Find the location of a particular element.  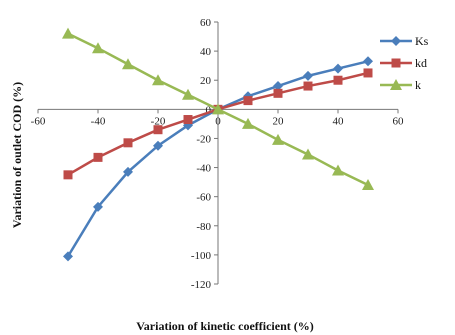

y-axis-title: Variation of outlet COD (%) is located at coordinates (17, 155).